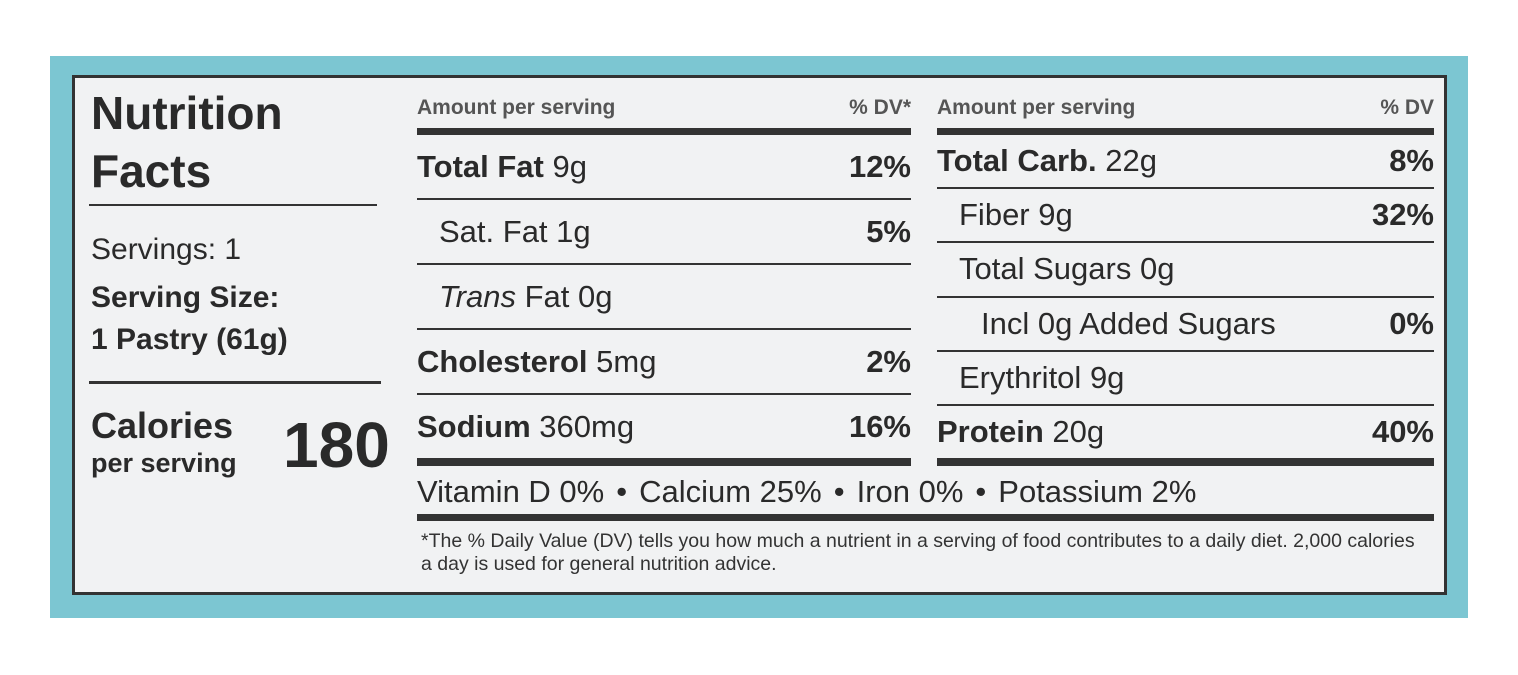 This screenshot has width=1518, height=675. Describe the element at coordinates (994, 215) in the screenshot. I see `nutrient-name: Fiber` at that location.